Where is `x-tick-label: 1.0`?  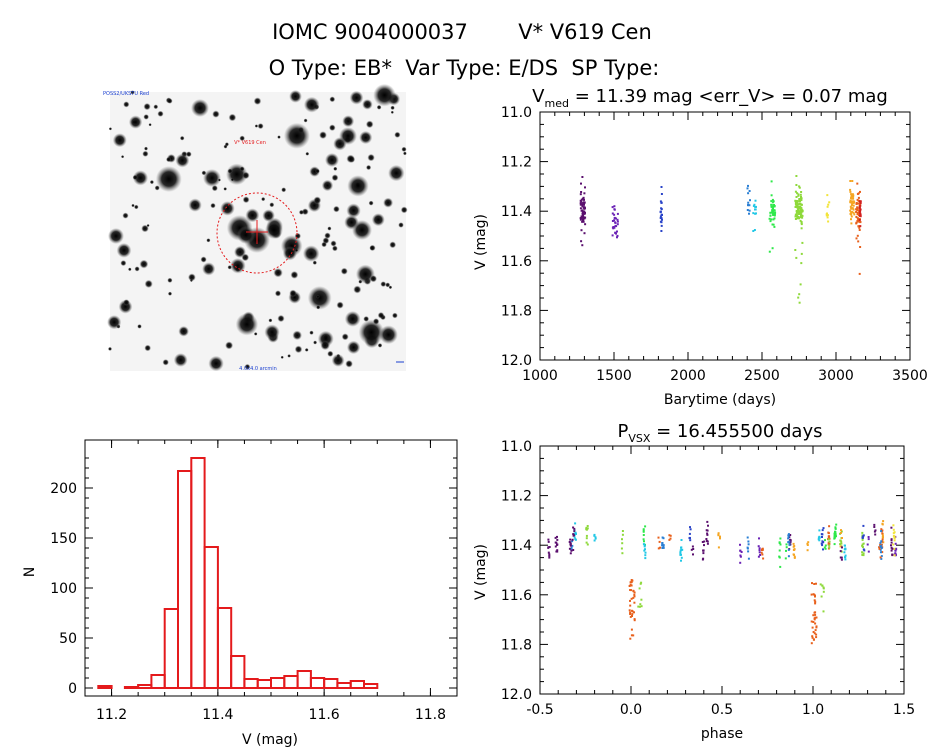
x-tick-label: 1.0 is located at coordinates (813, 710).